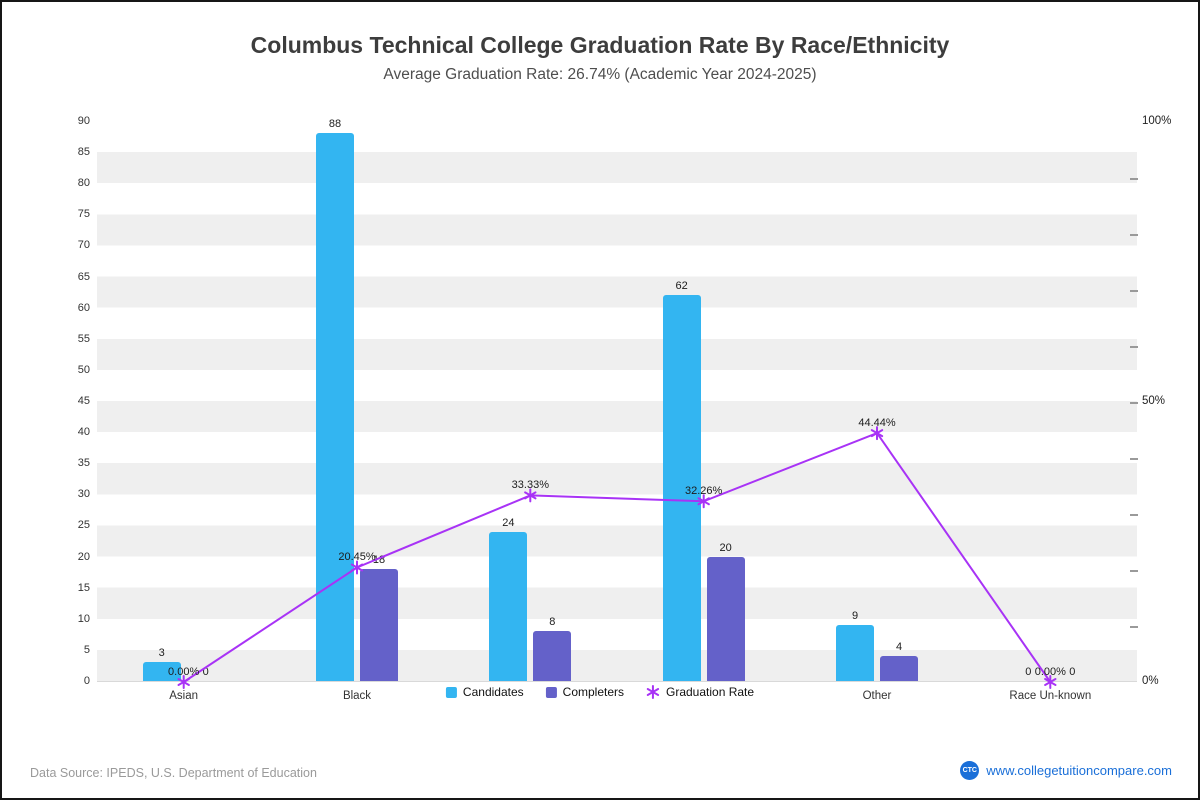  I want to click on y-axis-tick-label: 70, so click(83, 245).